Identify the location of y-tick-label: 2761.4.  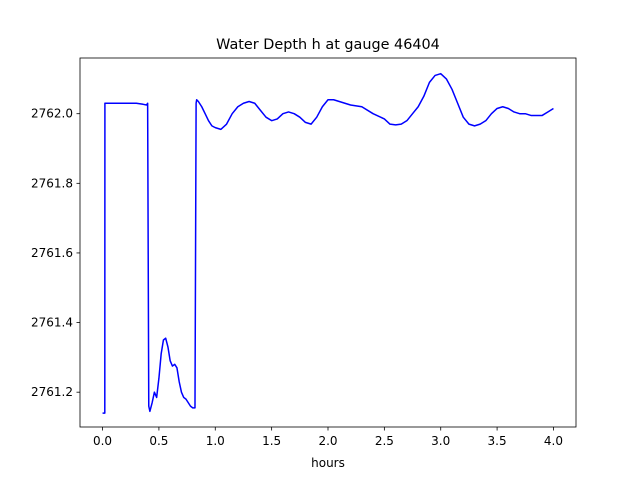
(52, 323).